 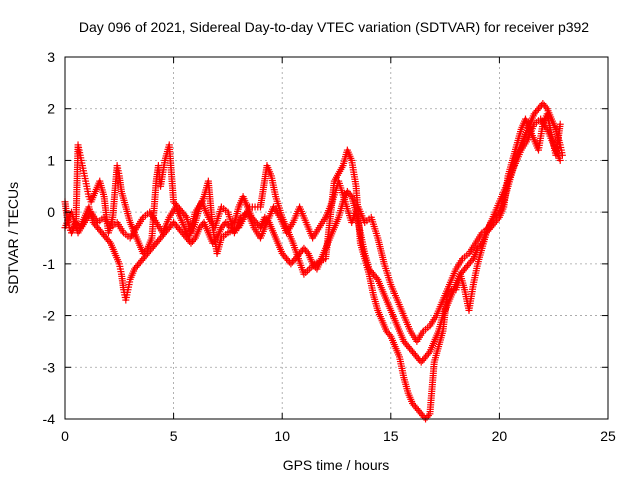 I want to click on x-axis-label: GPS time / hours, so click(x=336, y=465).